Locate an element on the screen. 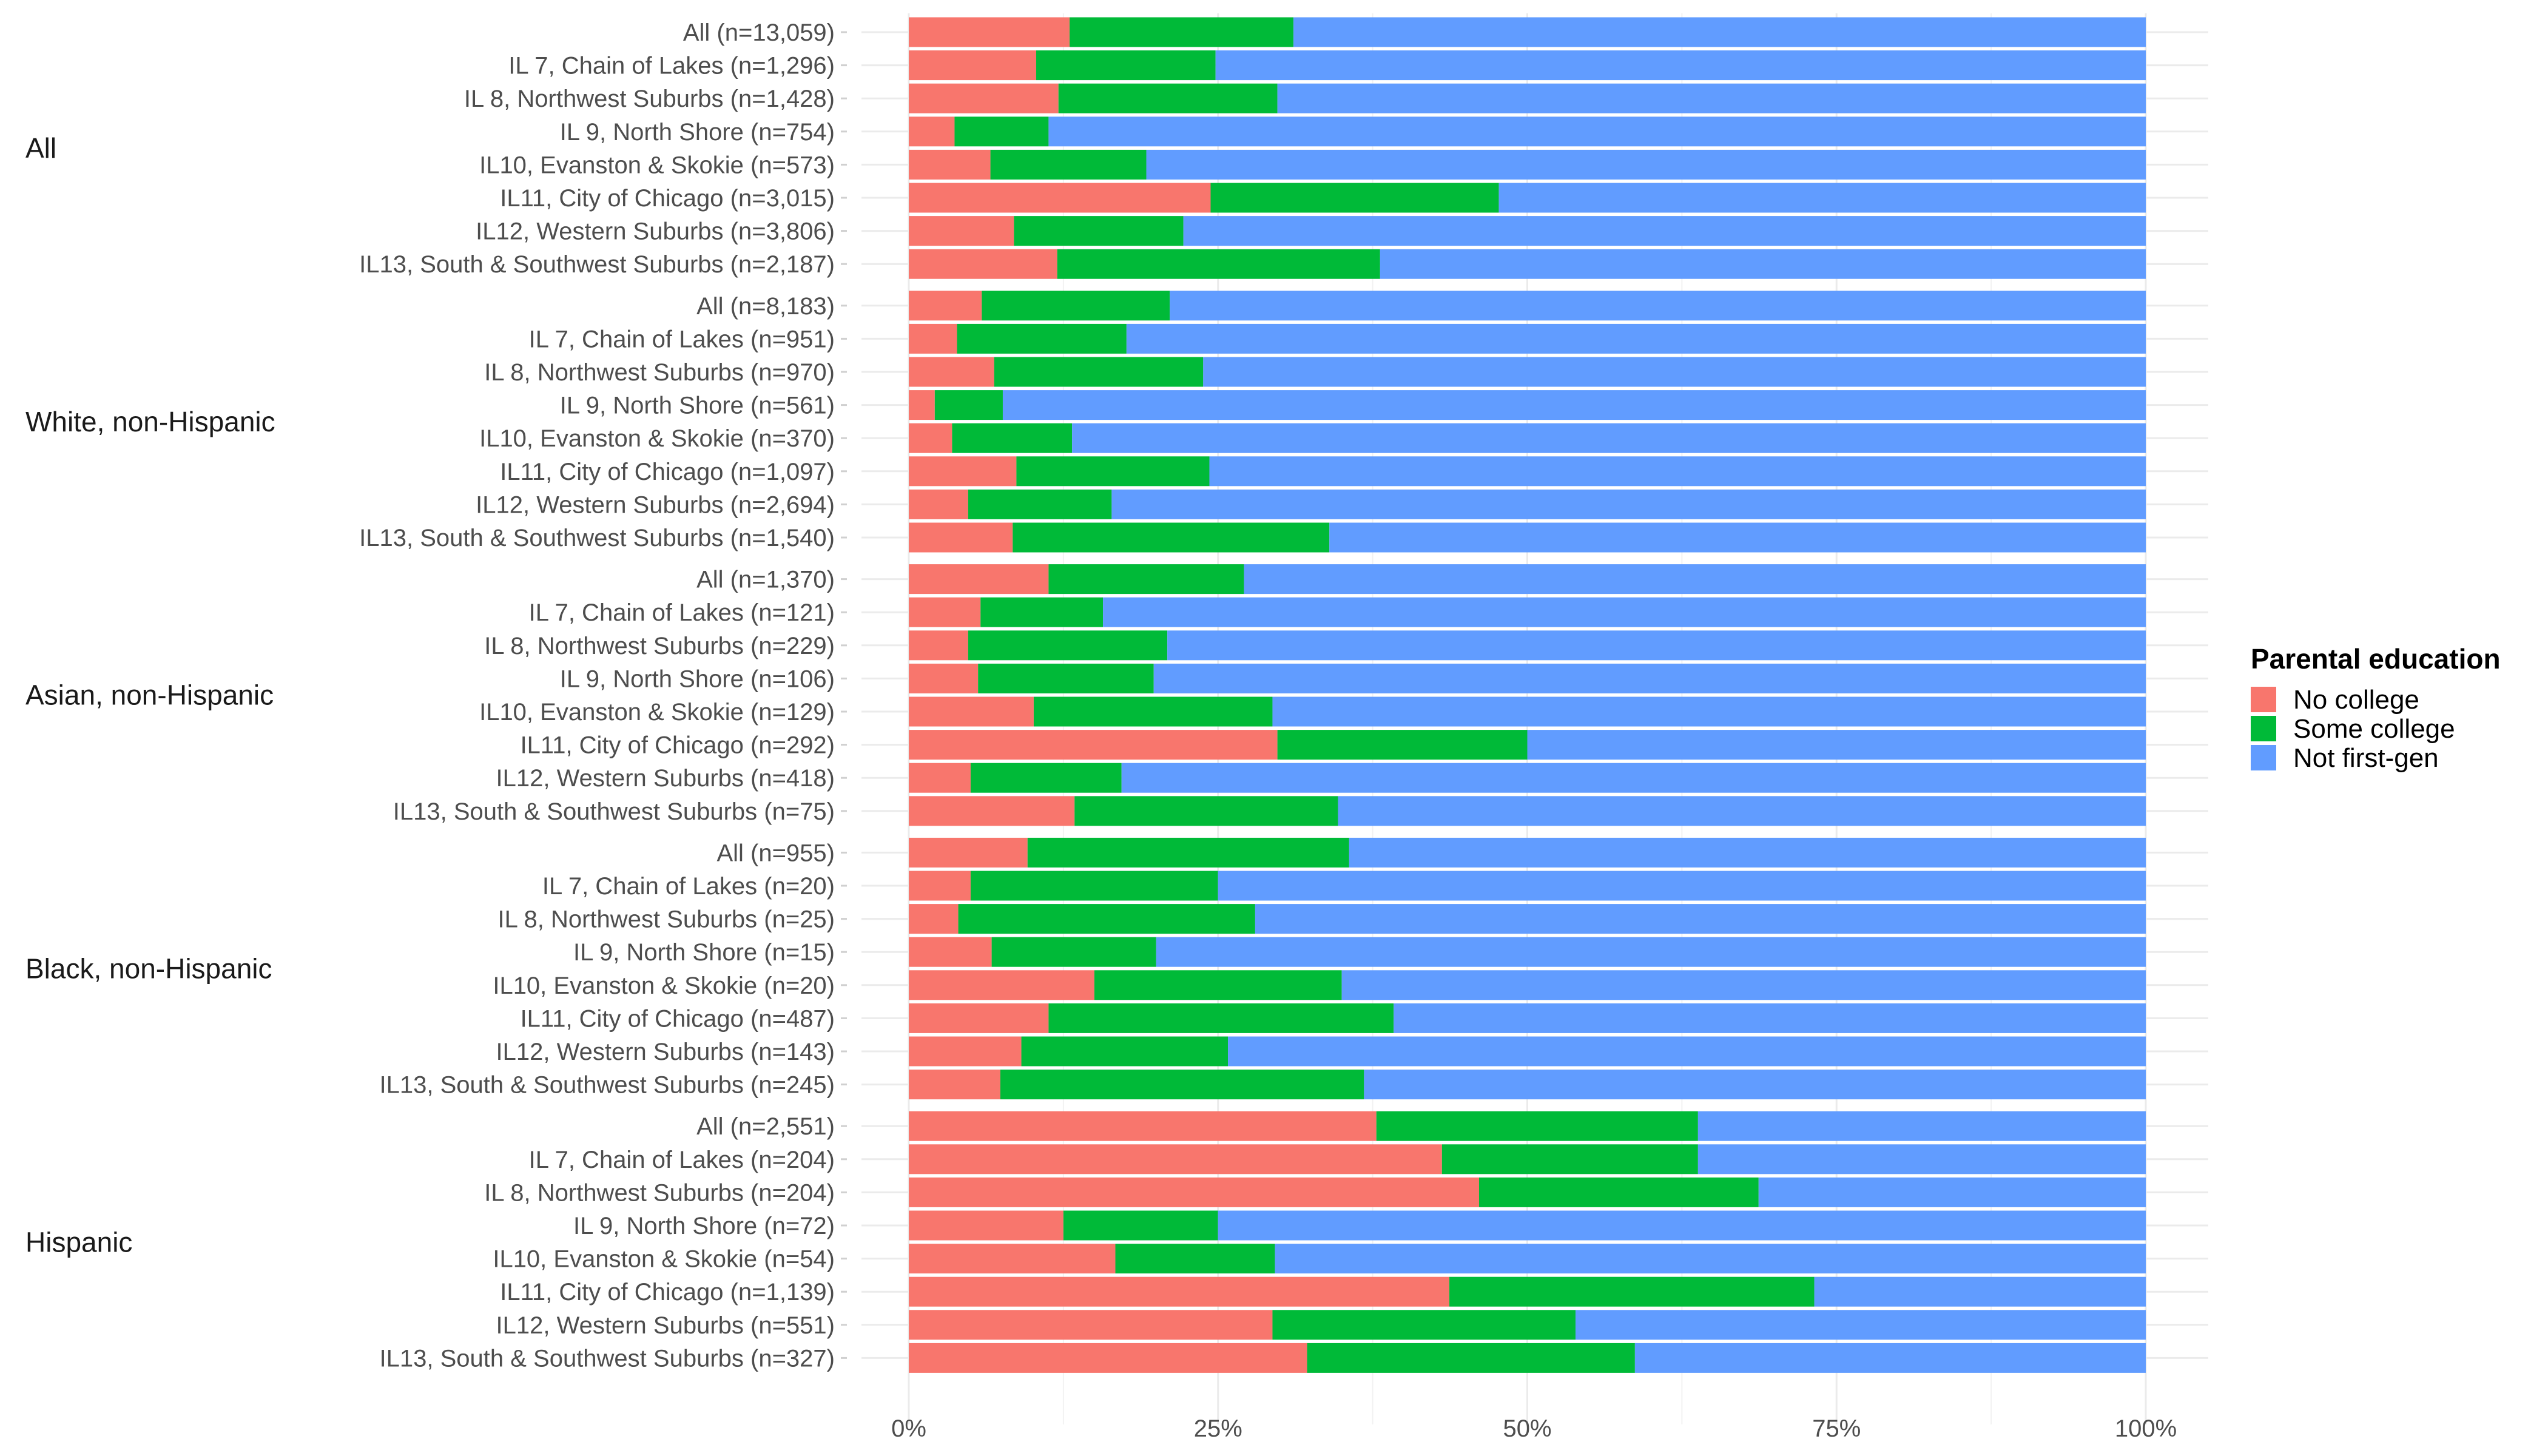 The width and height of the screenshot is (2548, 1456). x-tick-label: 100% is located at coordinates (2146, 1428).